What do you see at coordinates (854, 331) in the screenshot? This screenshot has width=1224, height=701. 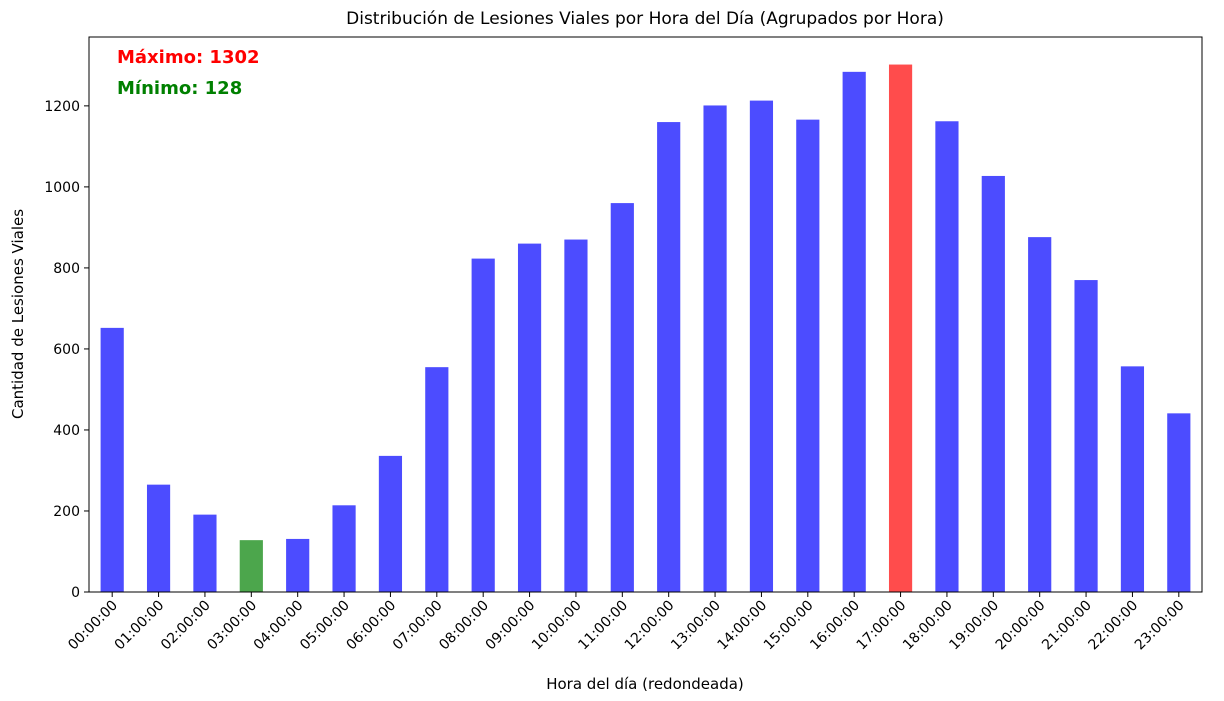 I see `bar-16:00:00` at bounding box center [854, 331].